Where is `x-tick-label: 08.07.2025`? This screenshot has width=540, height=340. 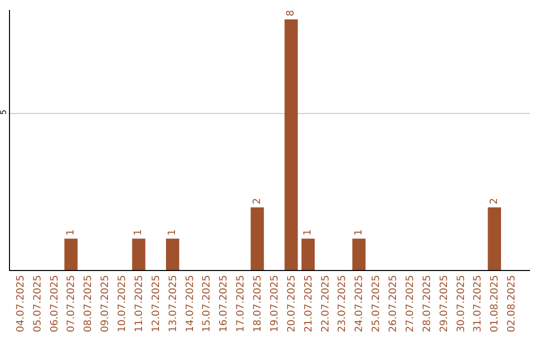
x-tick-label: 08.07.2025 is located at coordinates (88, 303).